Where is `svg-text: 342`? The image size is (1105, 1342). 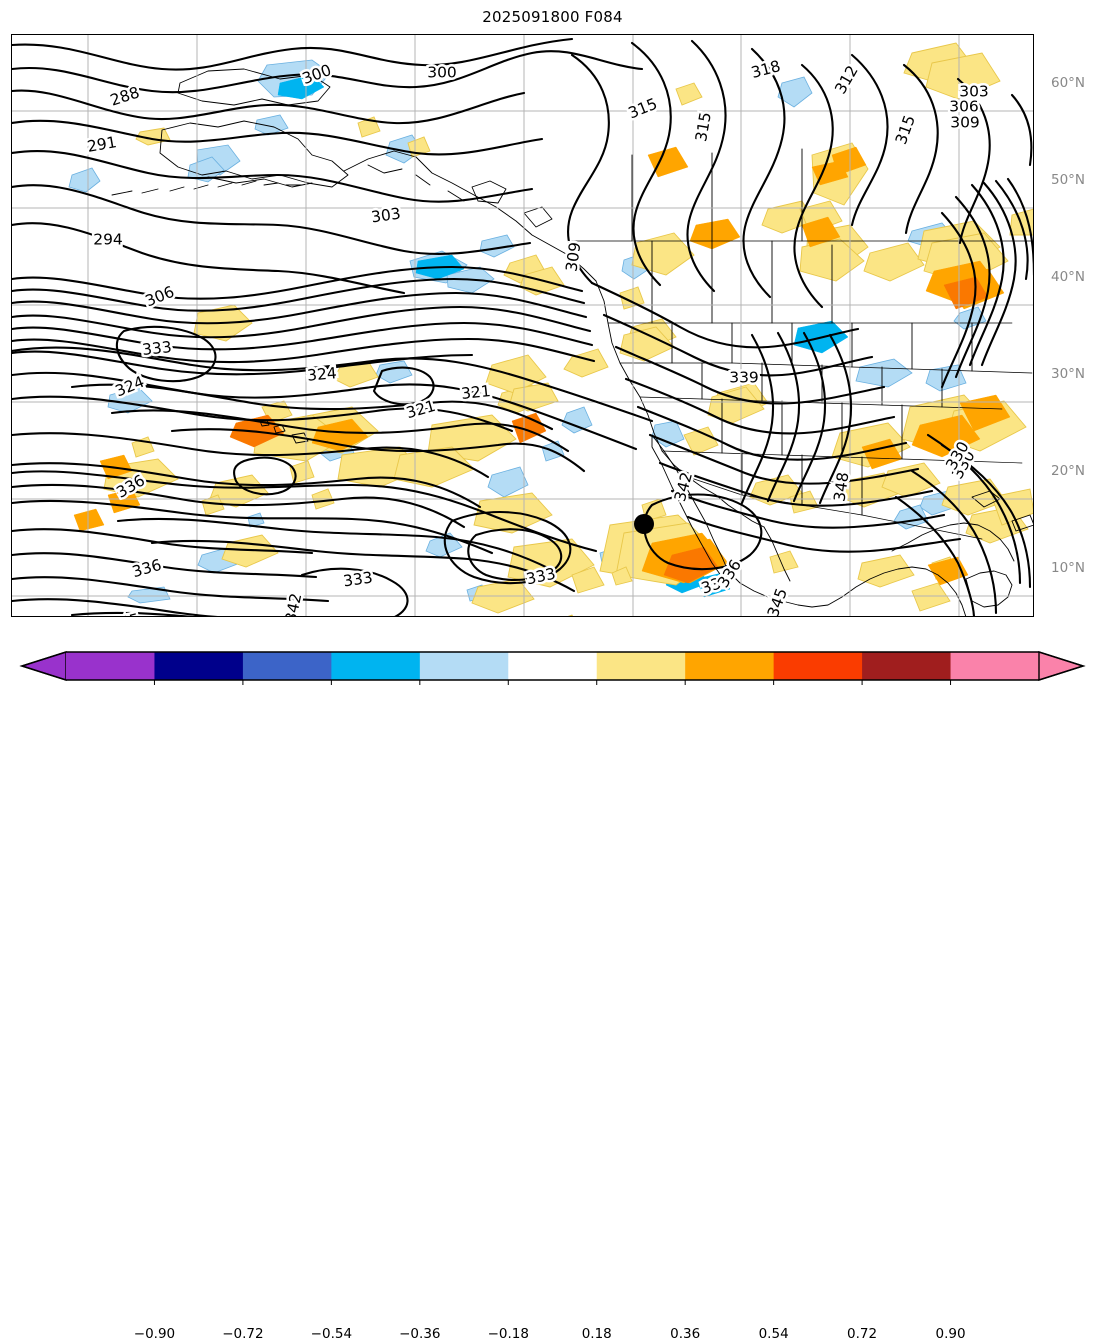 svg-text: 342 is located at coordinates (294, 604).